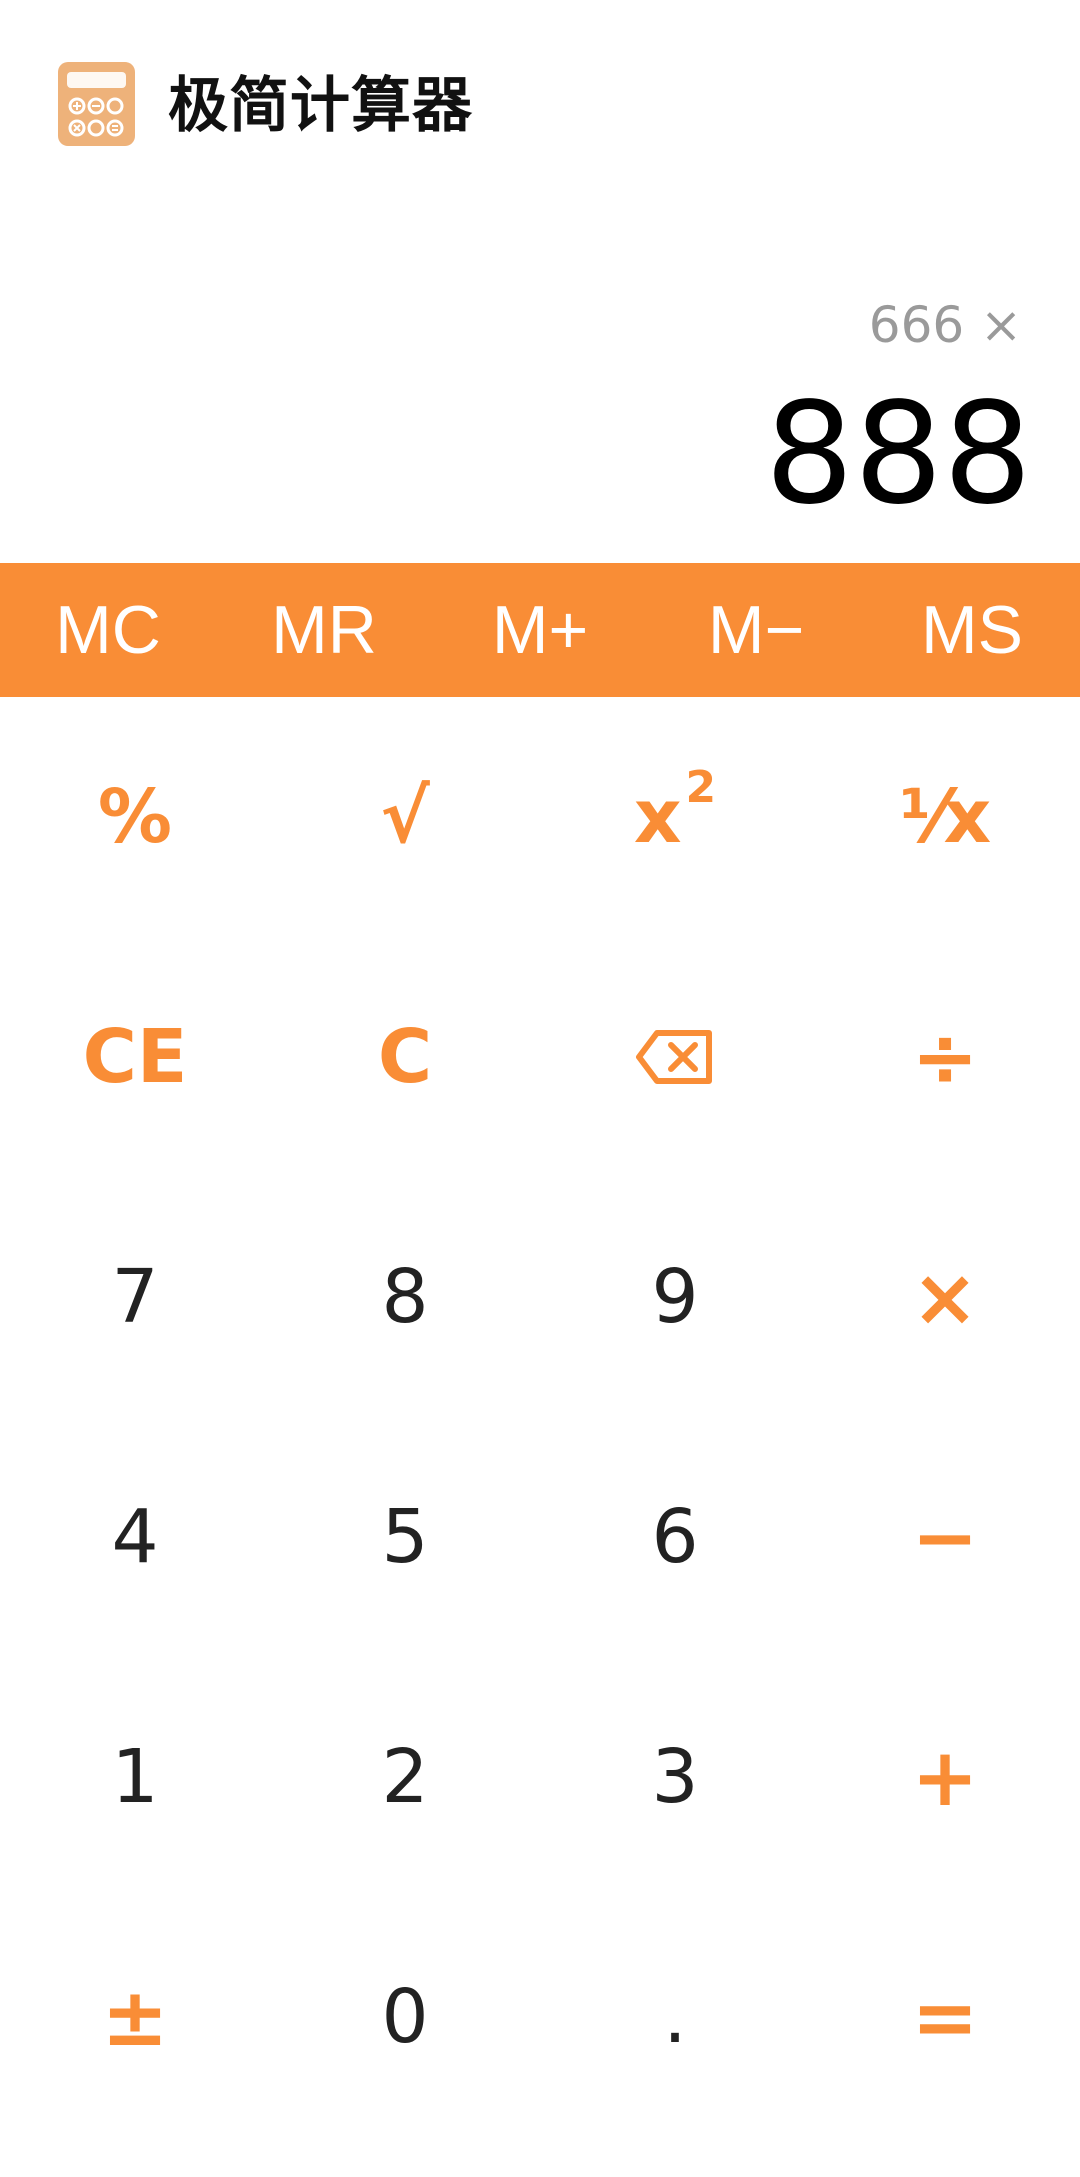 The width and height of the screenshot is (1080, 2177). I want to click on digit-8-button: 8, so click(405, 1297).